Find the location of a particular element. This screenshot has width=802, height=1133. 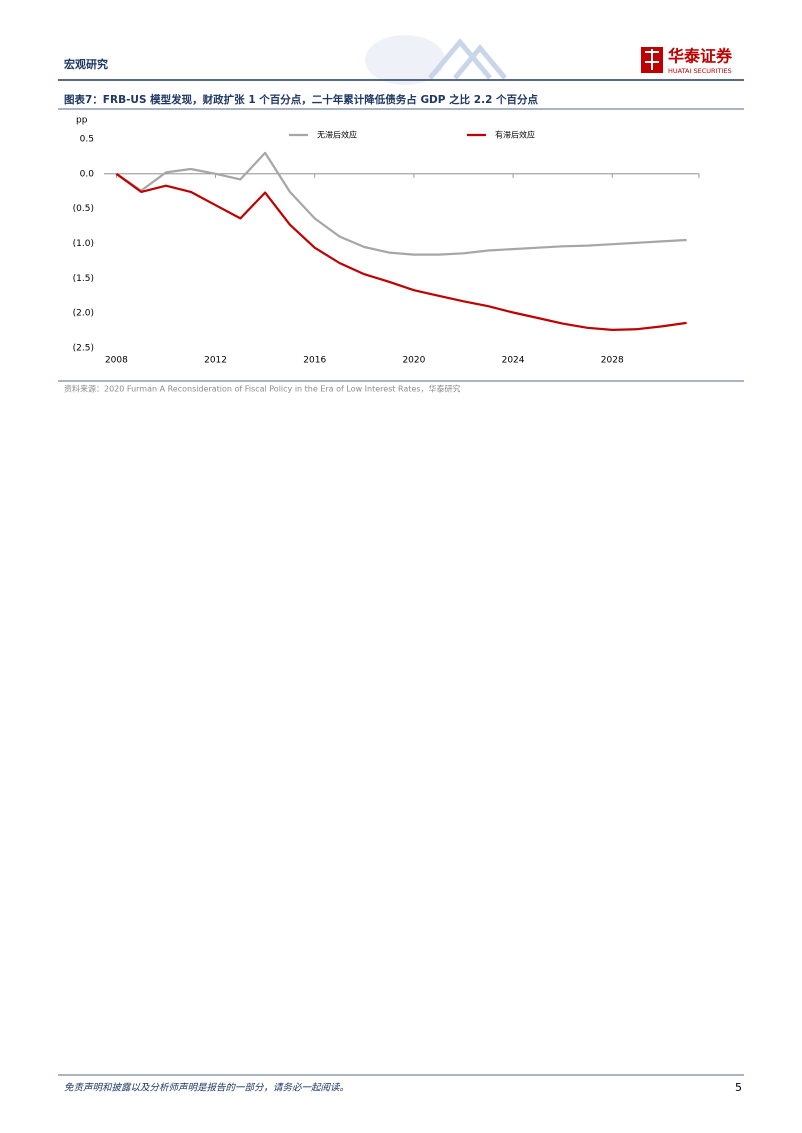

y-tick-label: (2.0) is located at coordinates (83, 314).